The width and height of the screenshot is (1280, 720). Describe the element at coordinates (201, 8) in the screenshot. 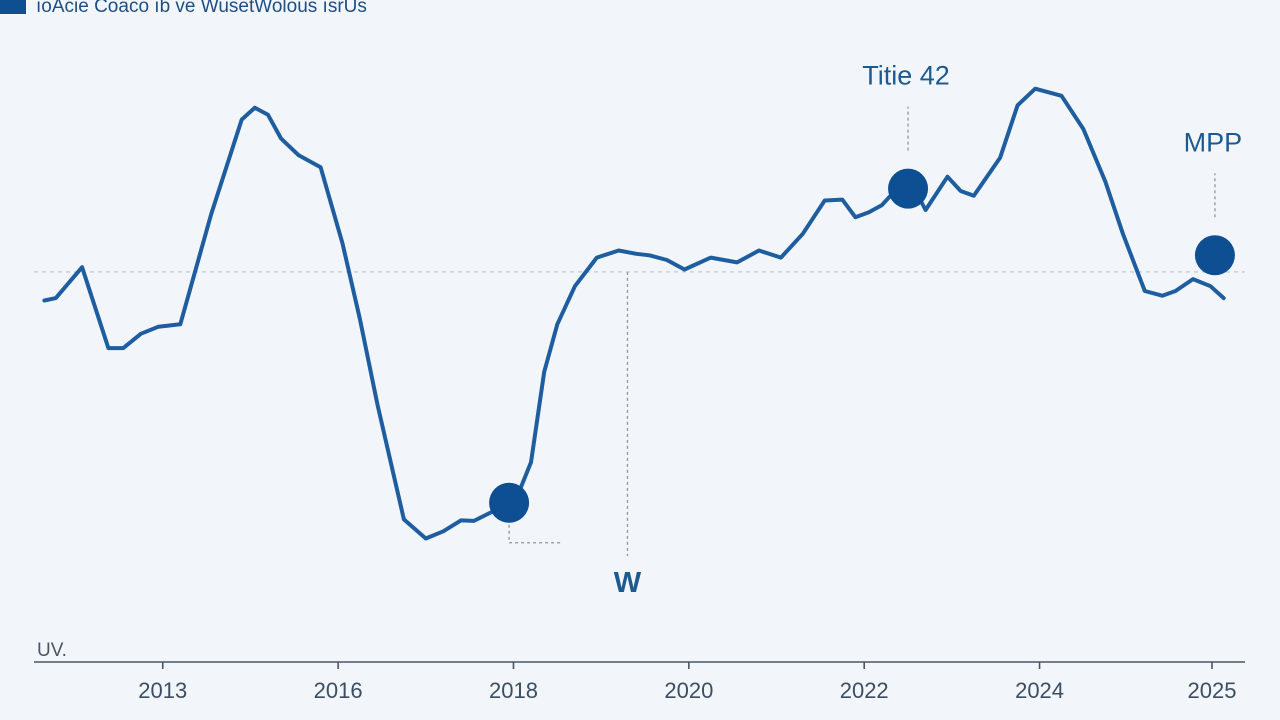

I see `legend-label: ıoAcie Coaco ıb ve WusetWolous ısrUs` at that location.